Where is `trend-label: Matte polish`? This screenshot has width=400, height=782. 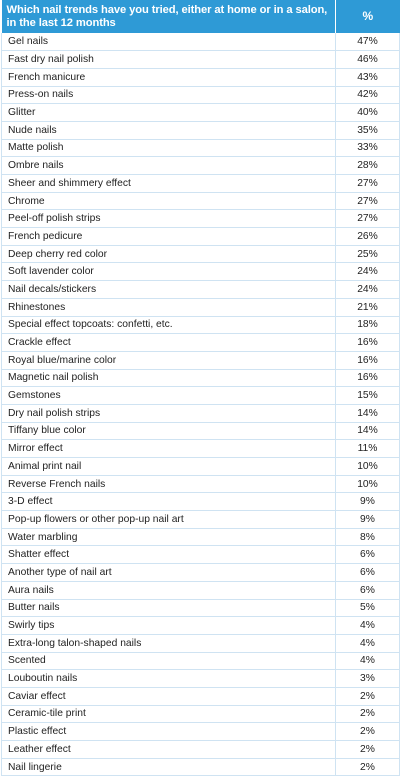
trend-label: Matte polish is located at coordinates (168, 148).